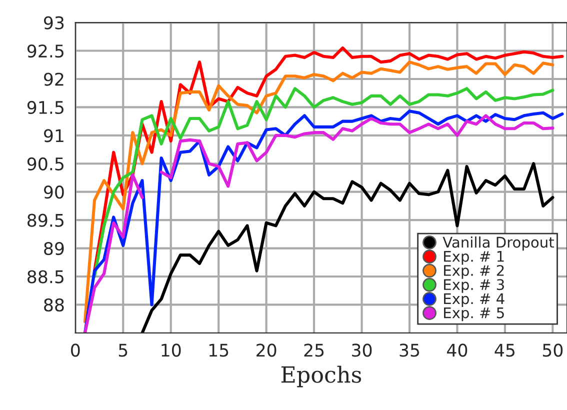  I want to click on y-tick-label: 90.5, so click(45, 163).